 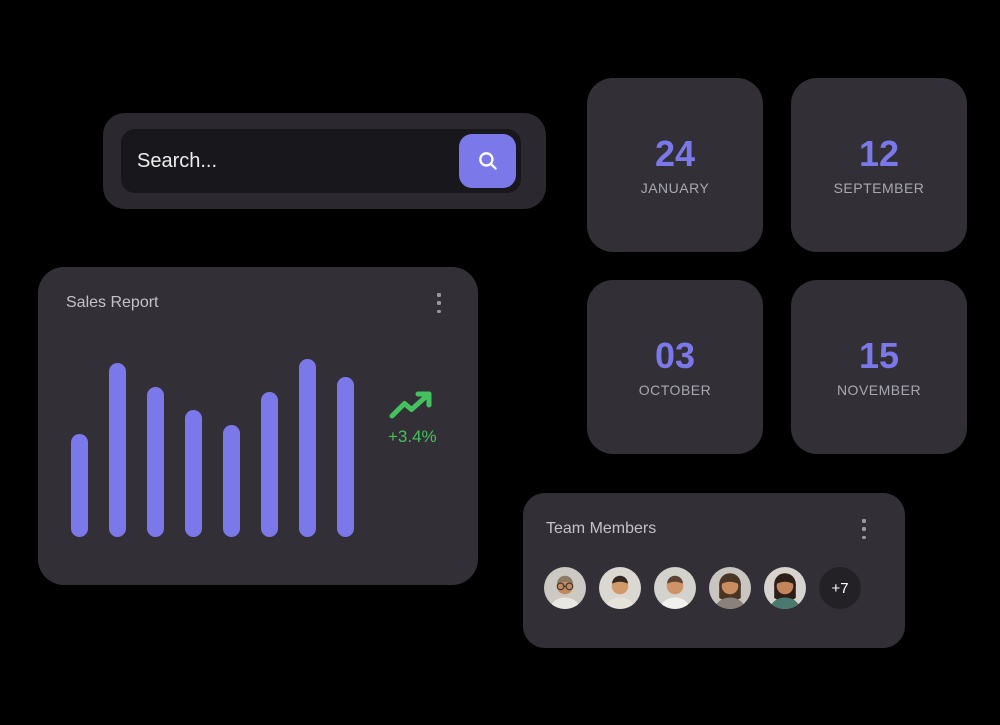 I want to click on magnifier-icon, so click(x=487, y=161).